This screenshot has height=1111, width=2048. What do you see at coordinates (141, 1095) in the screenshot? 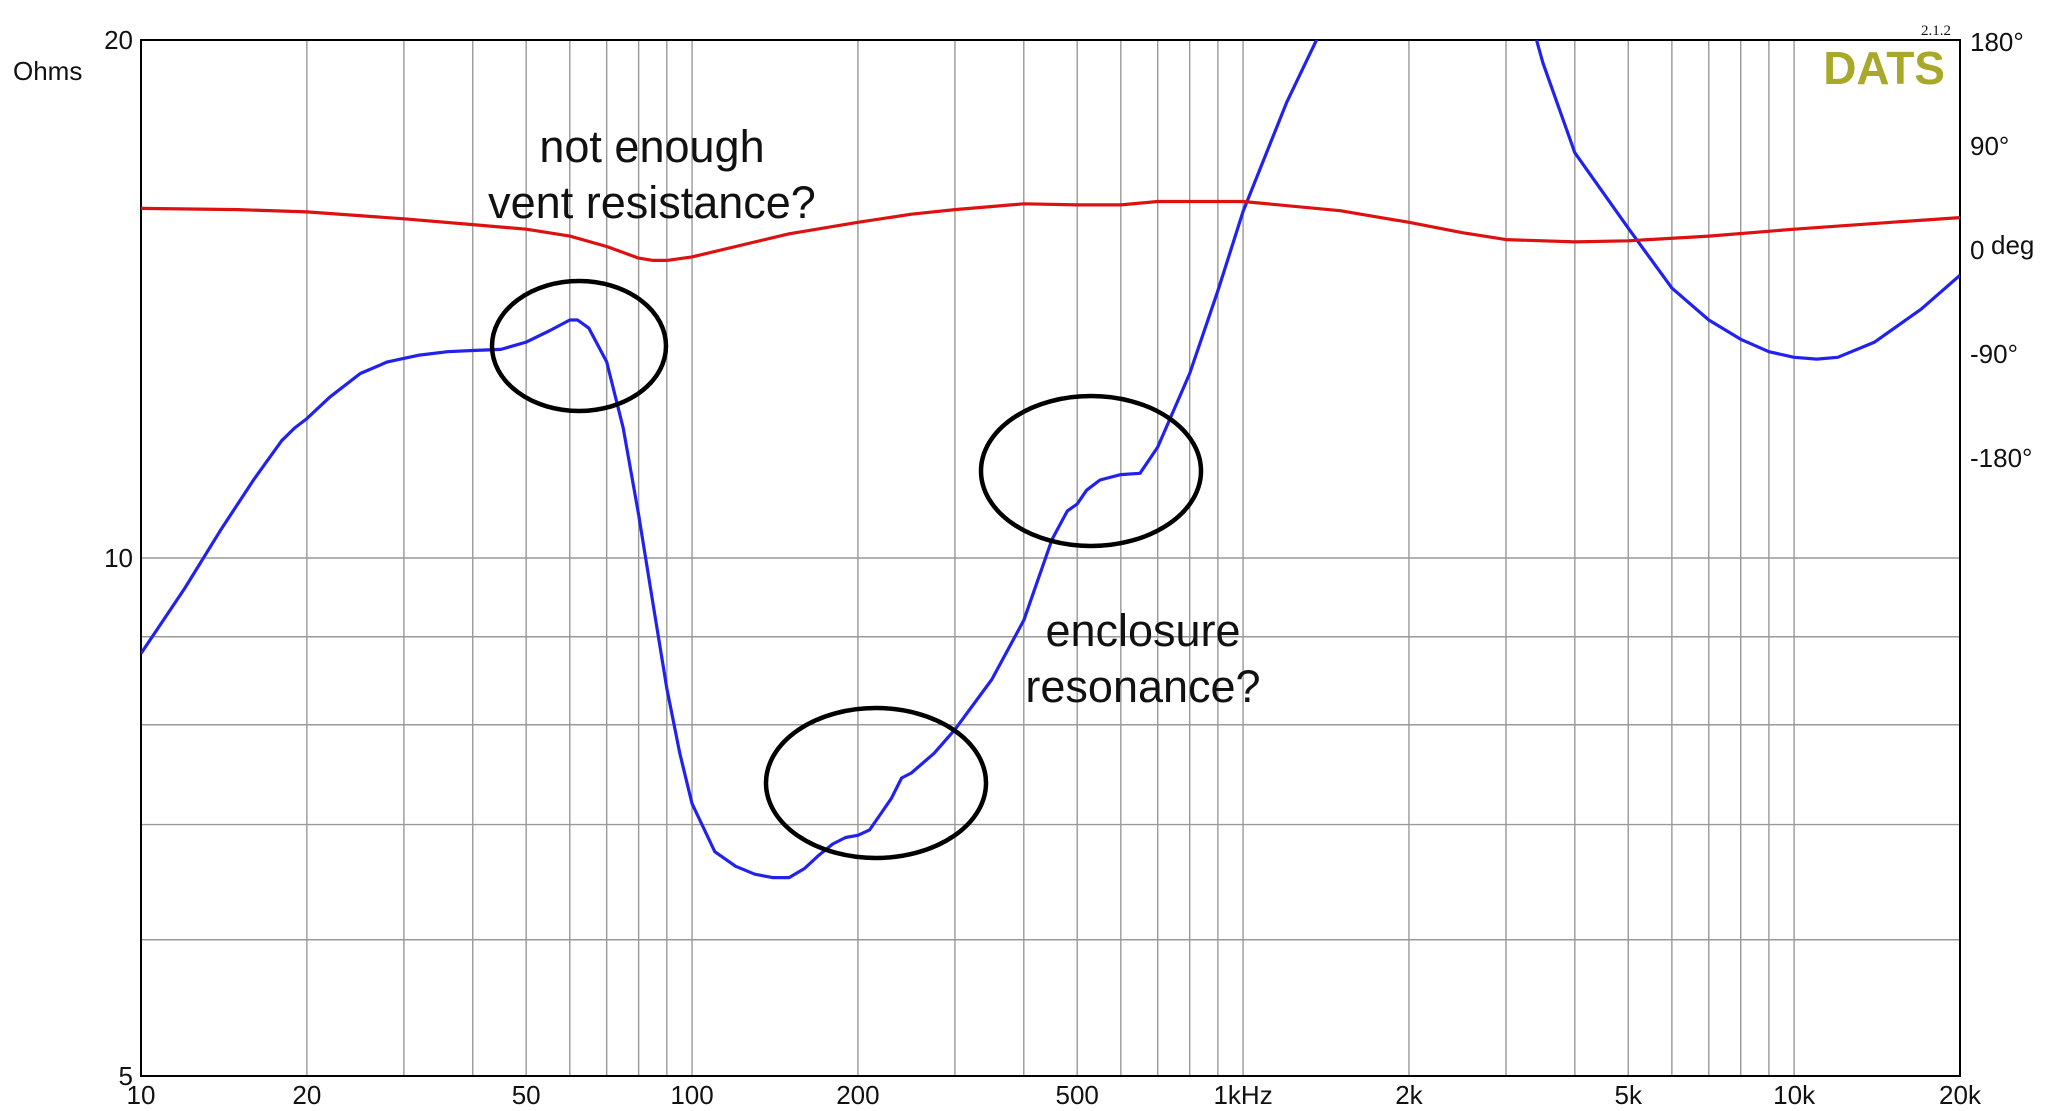
I see `x-tick-label: 10` at bounding box center [141, 1095].